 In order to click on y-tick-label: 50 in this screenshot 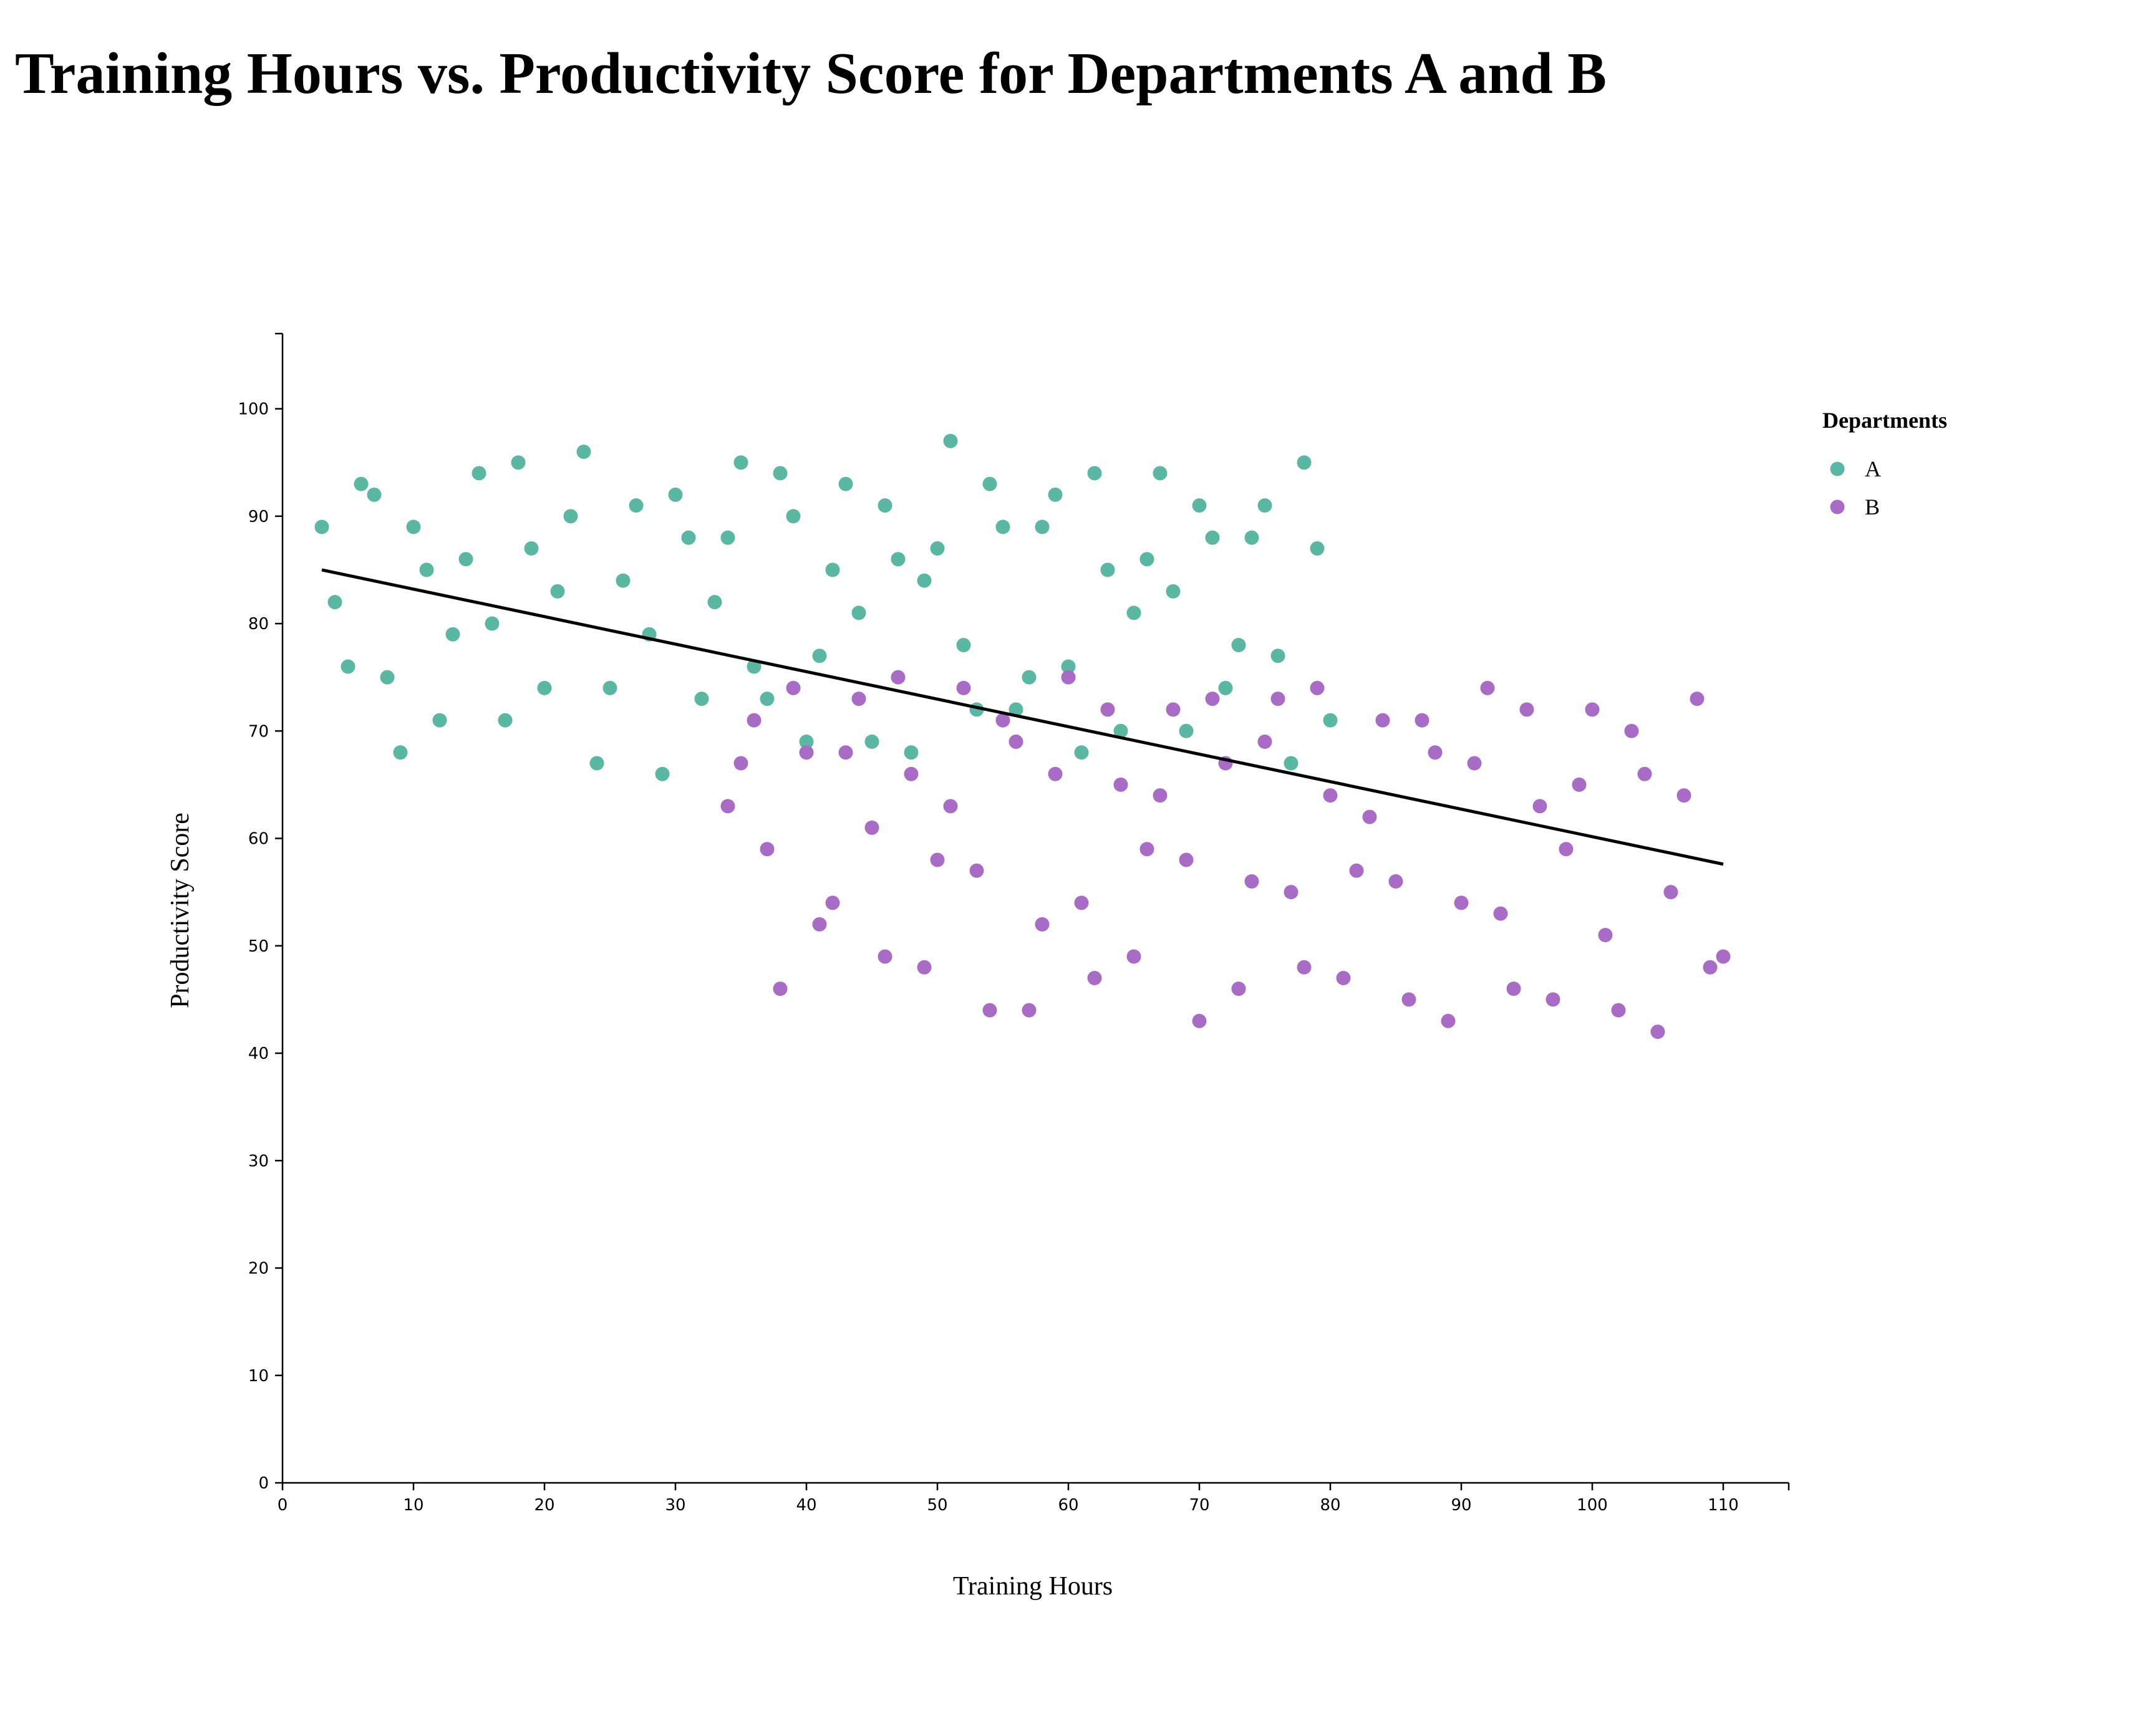, I will do `click(259, 947)`.